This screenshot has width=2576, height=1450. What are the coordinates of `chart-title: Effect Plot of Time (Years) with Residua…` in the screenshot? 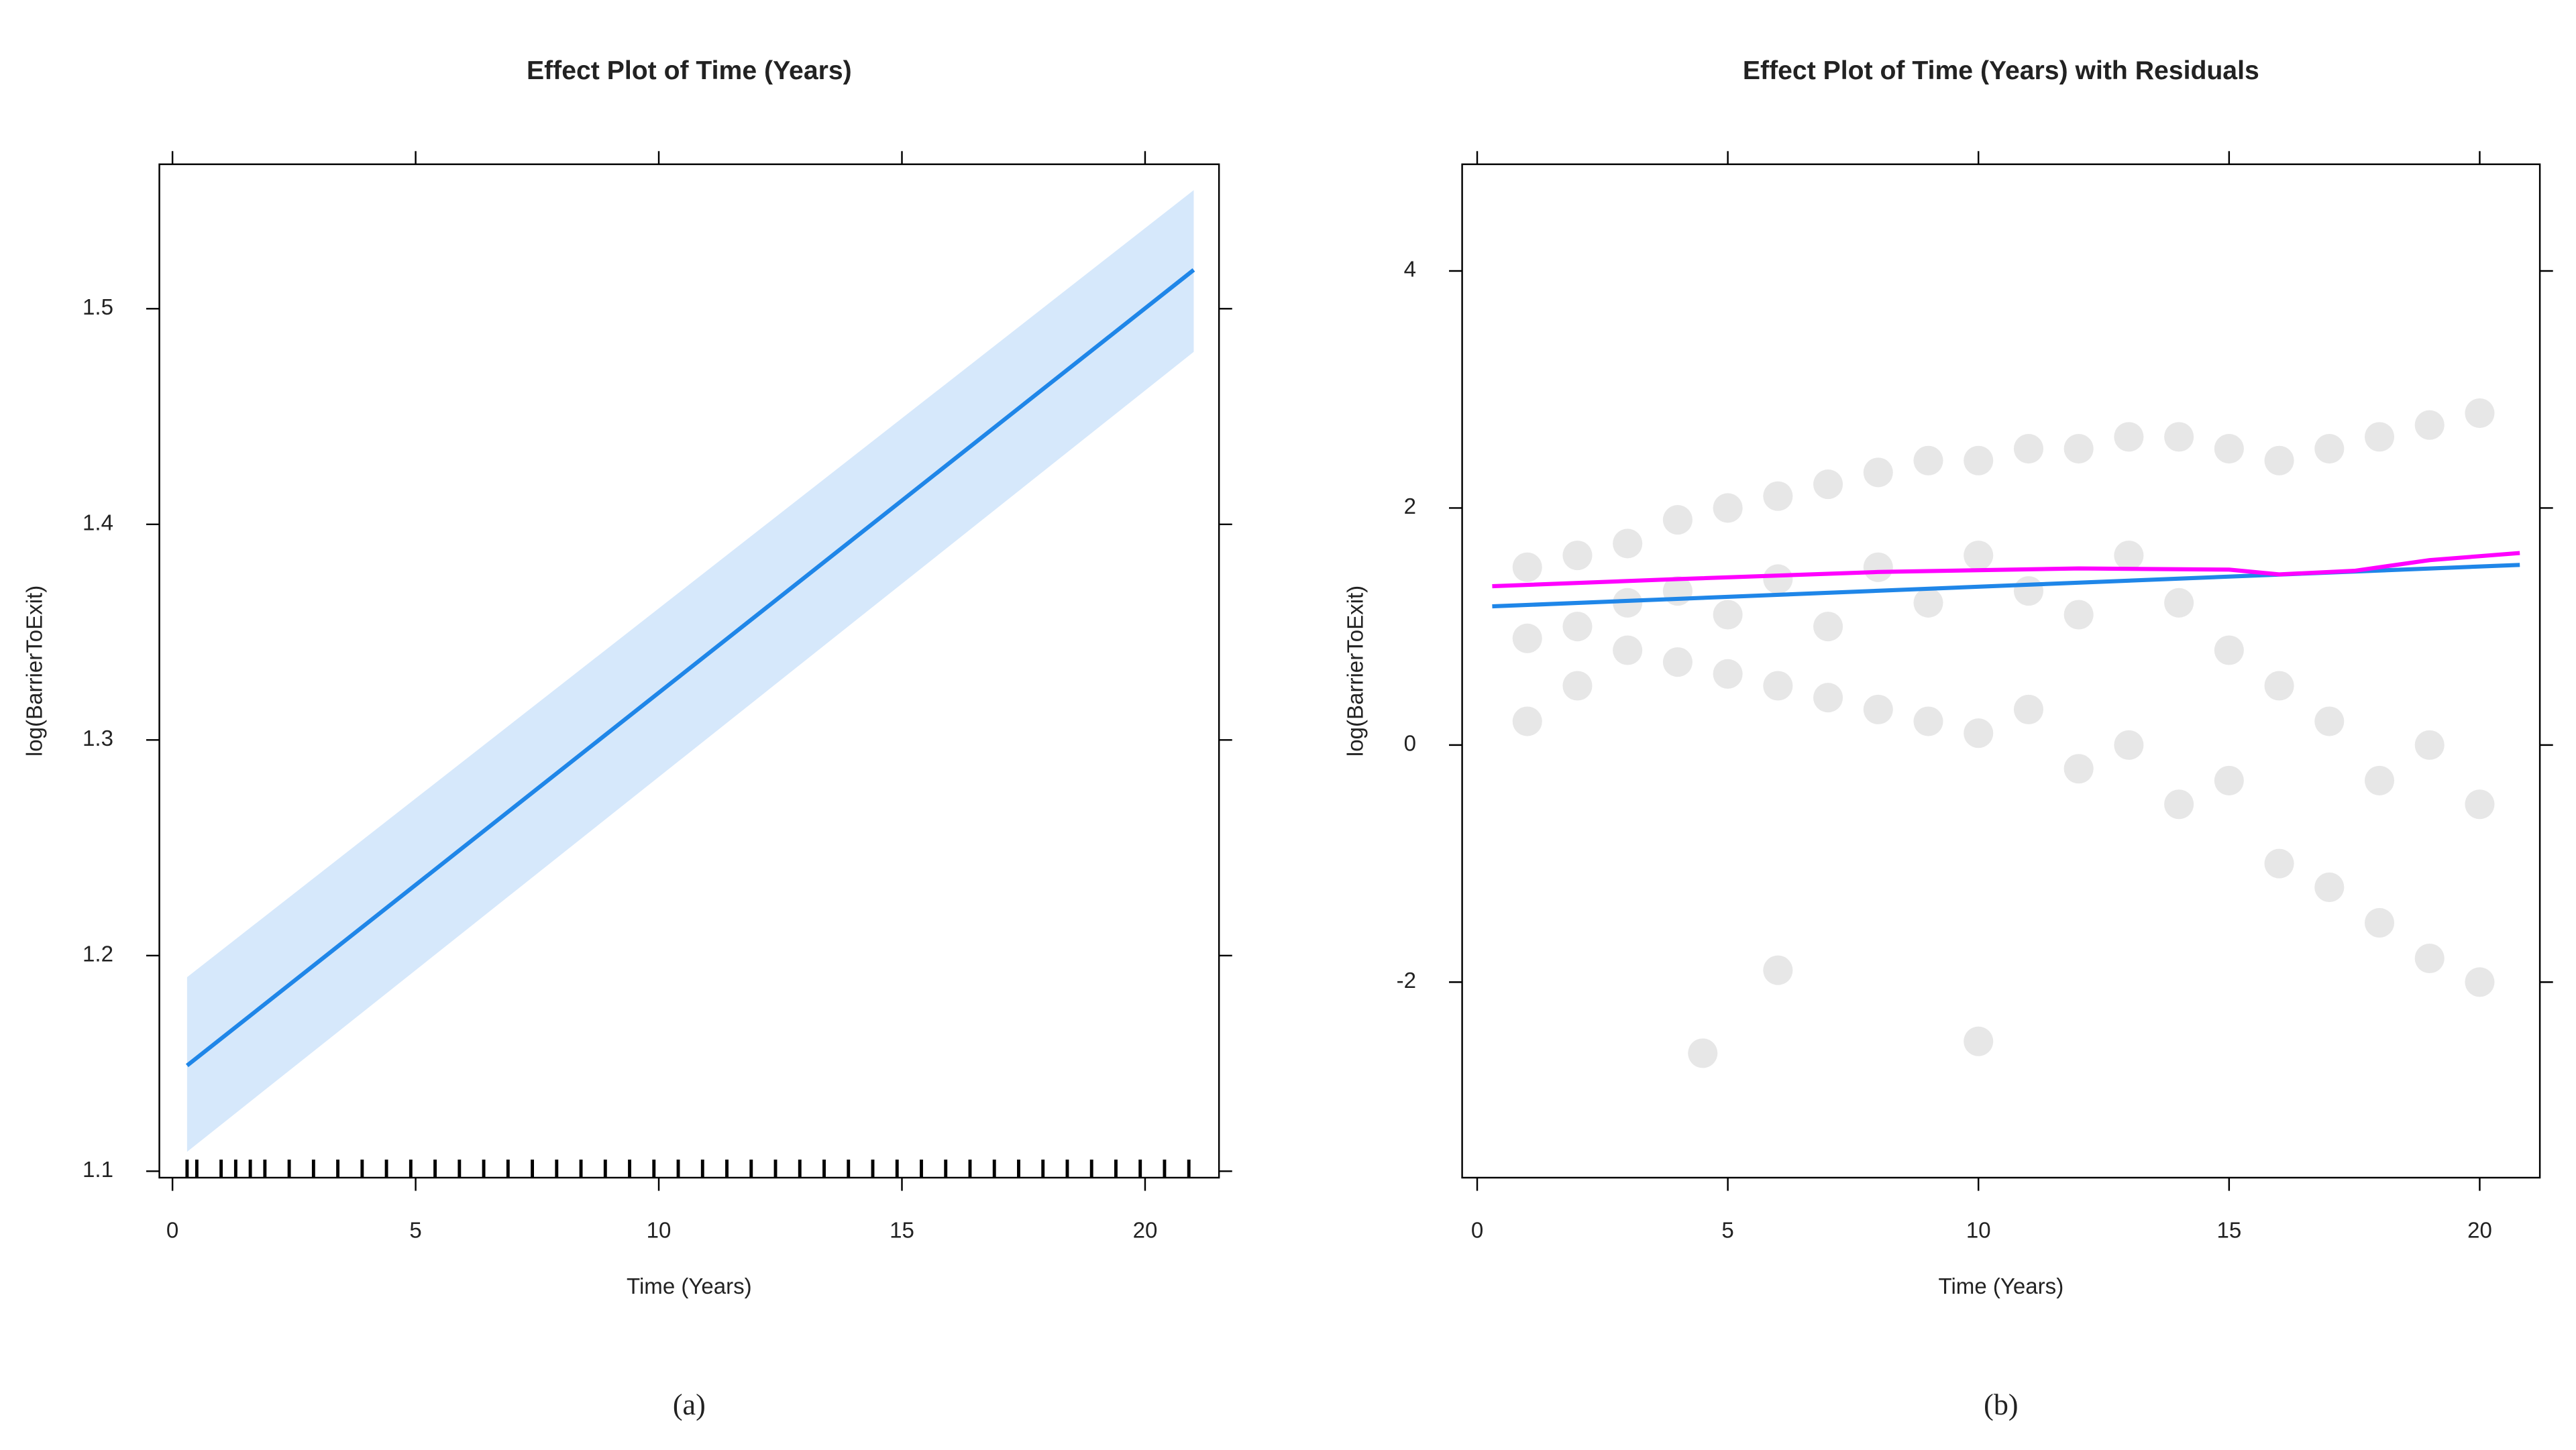 It's located at (2001, 70).